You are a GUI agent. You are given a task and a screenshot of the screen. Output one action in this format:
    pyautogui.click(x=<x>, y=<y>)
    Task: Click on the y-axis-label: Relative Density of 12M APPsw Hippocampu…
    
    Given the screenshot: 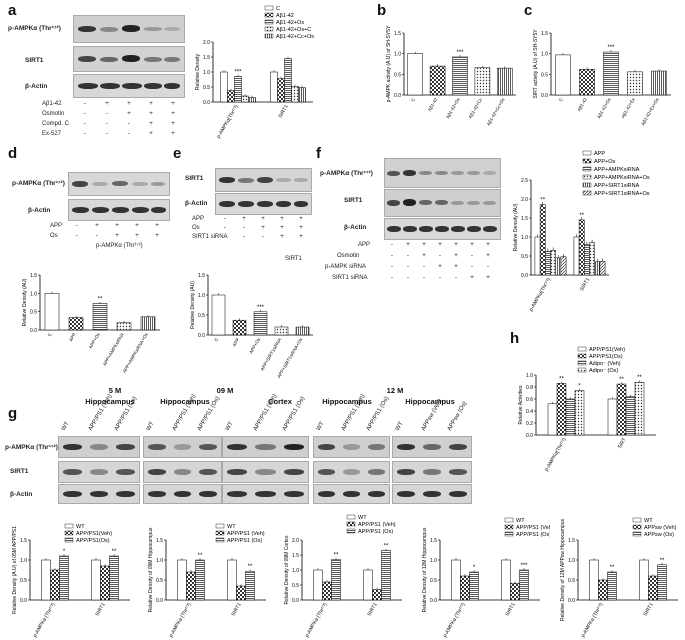 What is the action you would take?
    pyautogui.click(x=563, y=570)
    